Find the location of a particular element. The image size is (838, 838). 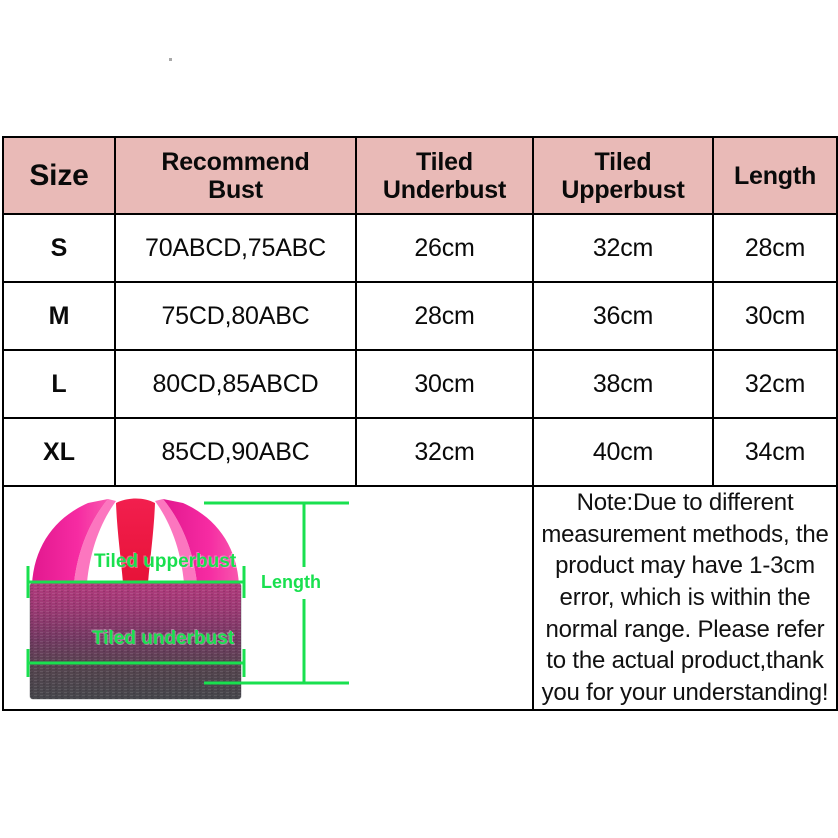

cell-bust: 80CD,85ABCD is located at coordinates (235, 384).